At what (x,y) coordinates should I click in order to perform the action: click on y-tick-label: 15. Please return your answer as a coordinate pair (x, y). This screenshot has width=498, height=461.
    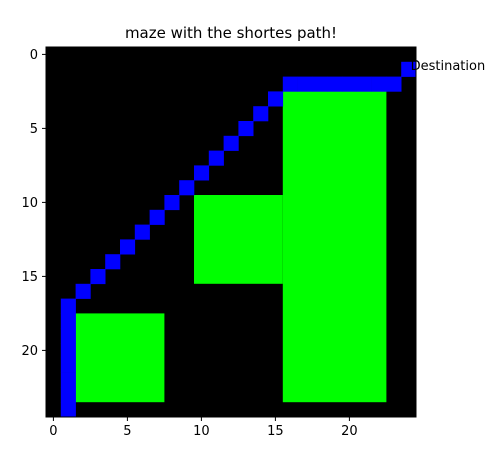
    Looking at the image, I should click on (29, 277).